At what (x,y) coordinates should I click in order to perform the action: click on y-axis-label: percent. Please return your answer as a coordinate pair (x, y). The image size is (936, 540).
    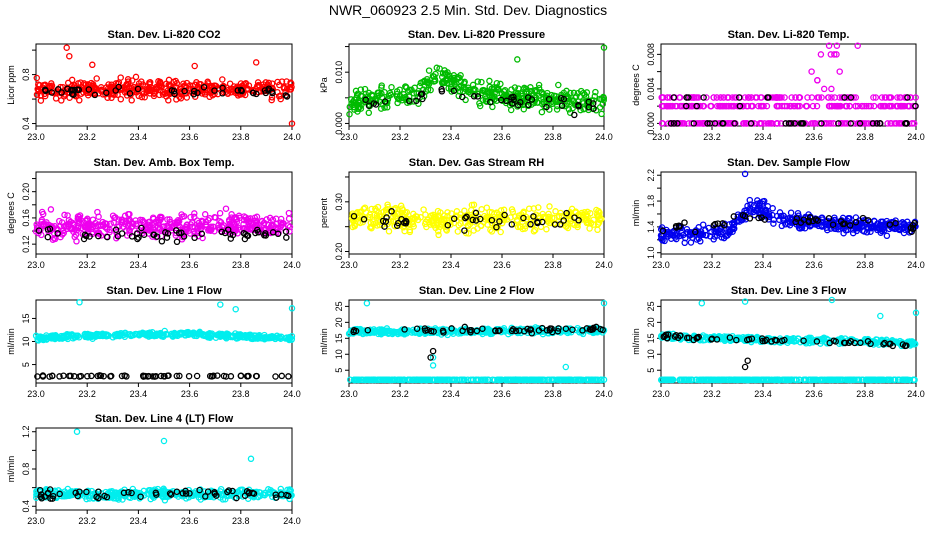
    Looking at the image, I should click on (324, 212).